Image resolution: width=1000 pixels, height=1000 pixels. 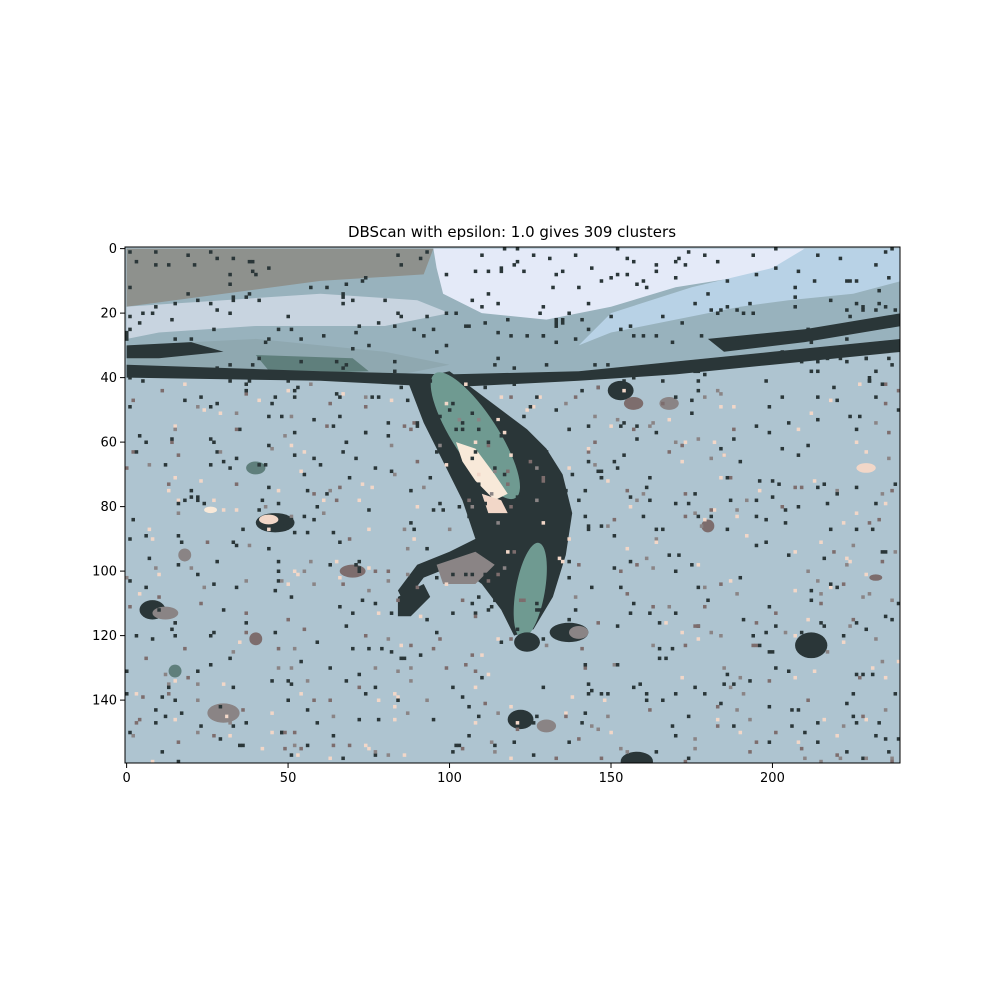 I want to click on tail-gray-cluster, so click(x=465, y=567).